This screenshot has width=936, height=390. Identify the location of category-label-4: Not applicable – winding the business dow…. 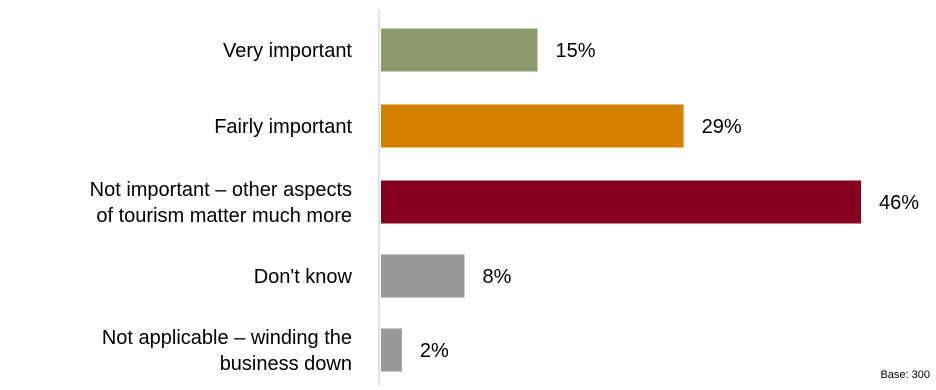
(227, 351).